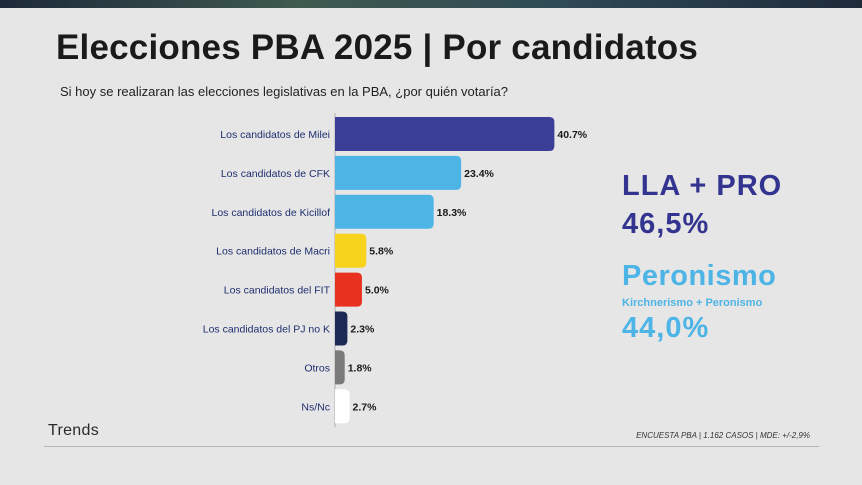  What do you see at coordinates (479, 174) in the screenshot?
I see `value-label: 23.4%` at bounding box center [479, 174].